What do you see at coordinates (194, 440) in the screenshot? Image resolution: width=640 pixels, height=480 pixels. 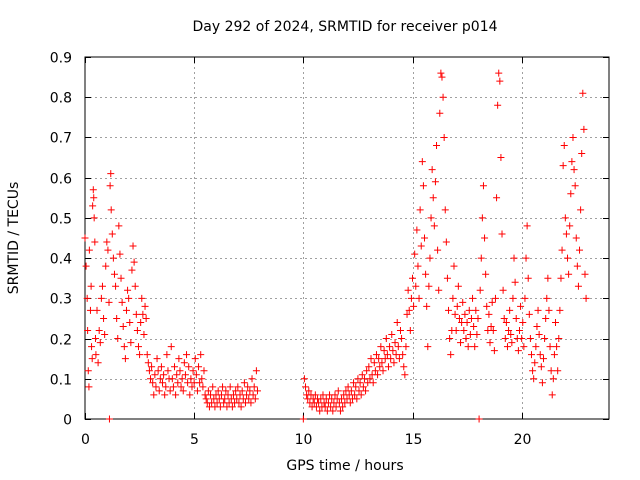 I see `x-tick-label: 5` at bounding box center [194, 440].